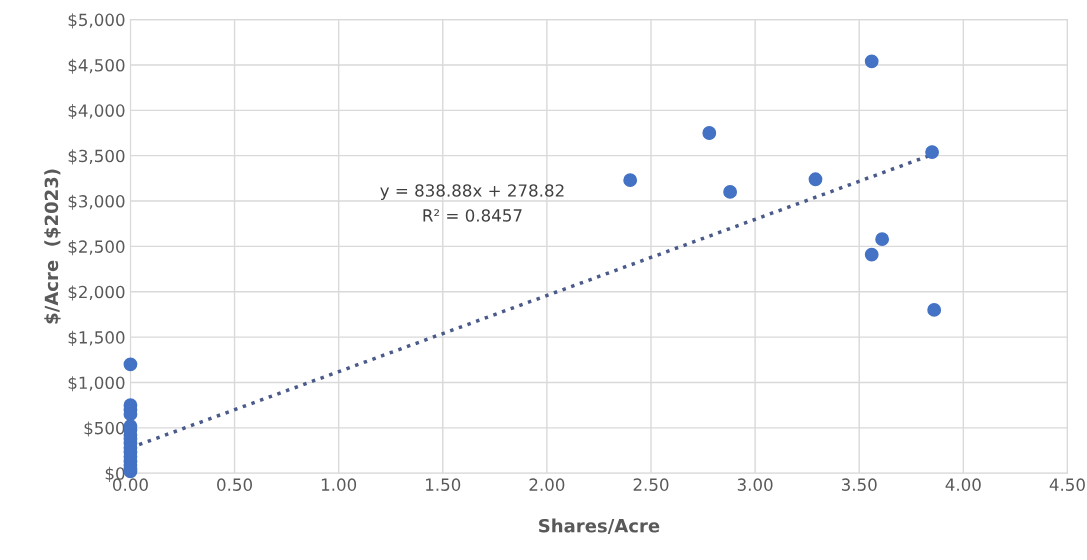  I want to click on y-tick-label: $2,000, so click(96, 293).